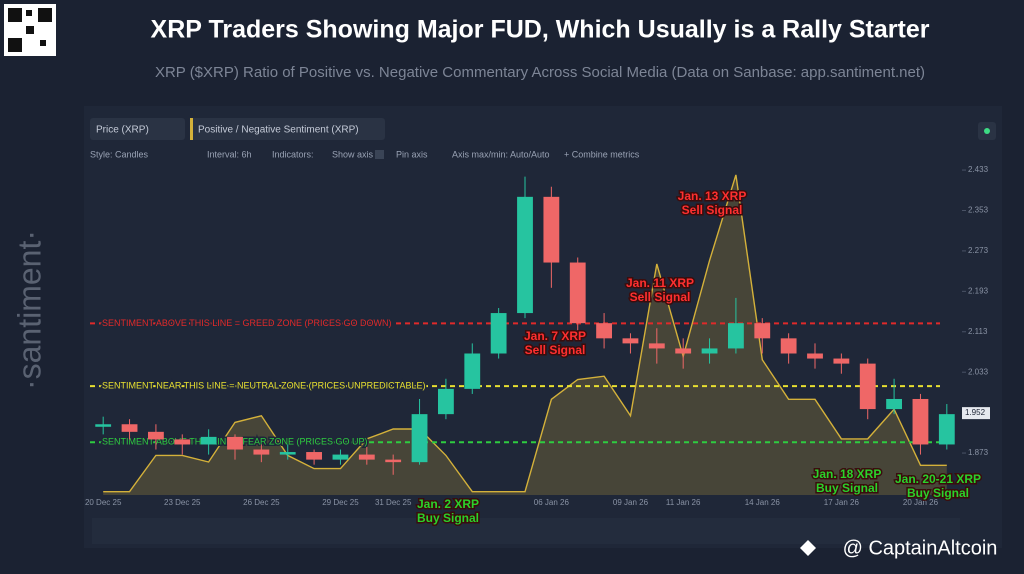 The height and width of the screenshot is (574, 1024). What do you see at coordinates (353, 154) in the screenshot?
I see `toolbar-item: Show axis` at bounding box center [353, 154].